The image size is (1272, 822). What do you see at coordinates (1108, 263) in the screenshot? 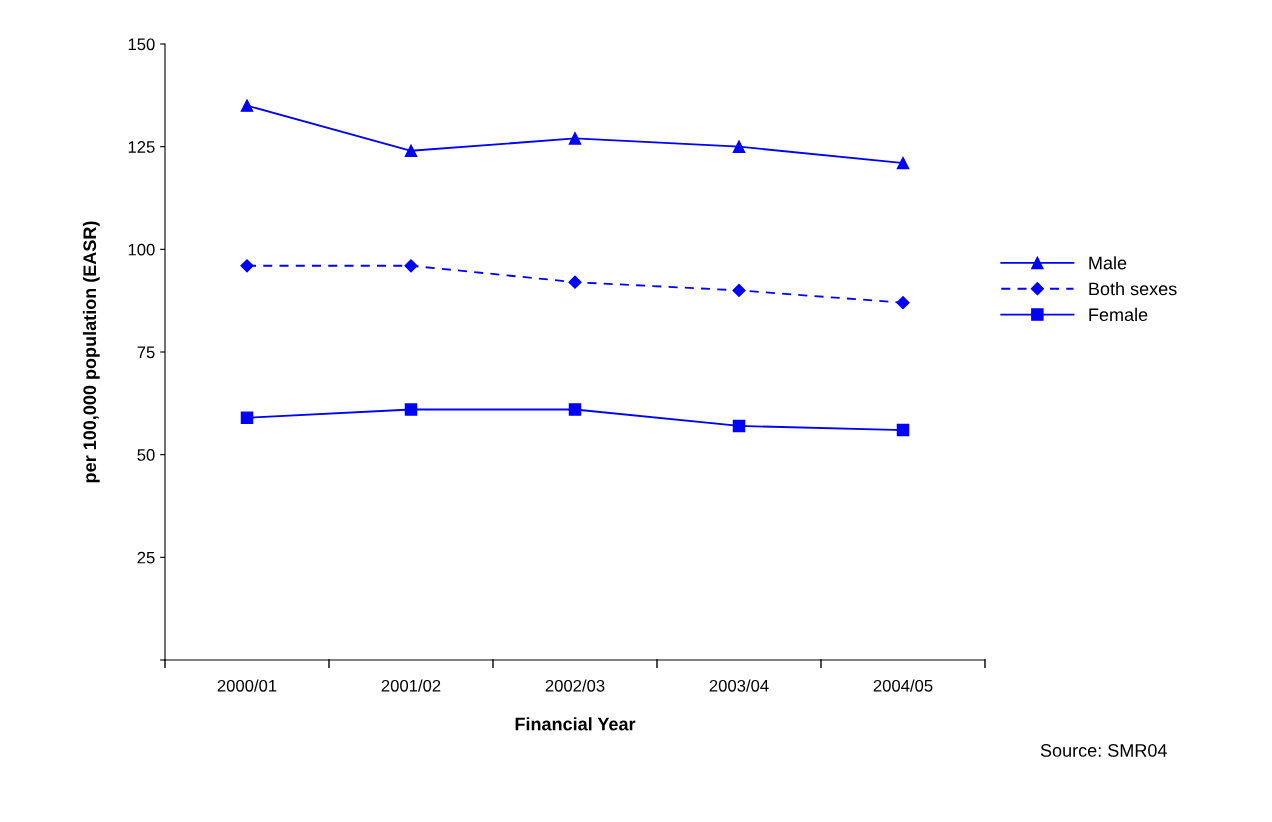
I see `legend-label: Male` at bounding box center [1108, 263].